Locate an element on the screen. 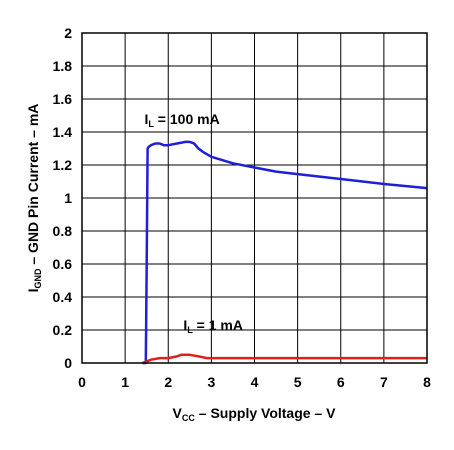 Image resolution: width=454 pixels, height=450 pixels. y-tick-label: 0.2 is located at coordinates (63, 330).